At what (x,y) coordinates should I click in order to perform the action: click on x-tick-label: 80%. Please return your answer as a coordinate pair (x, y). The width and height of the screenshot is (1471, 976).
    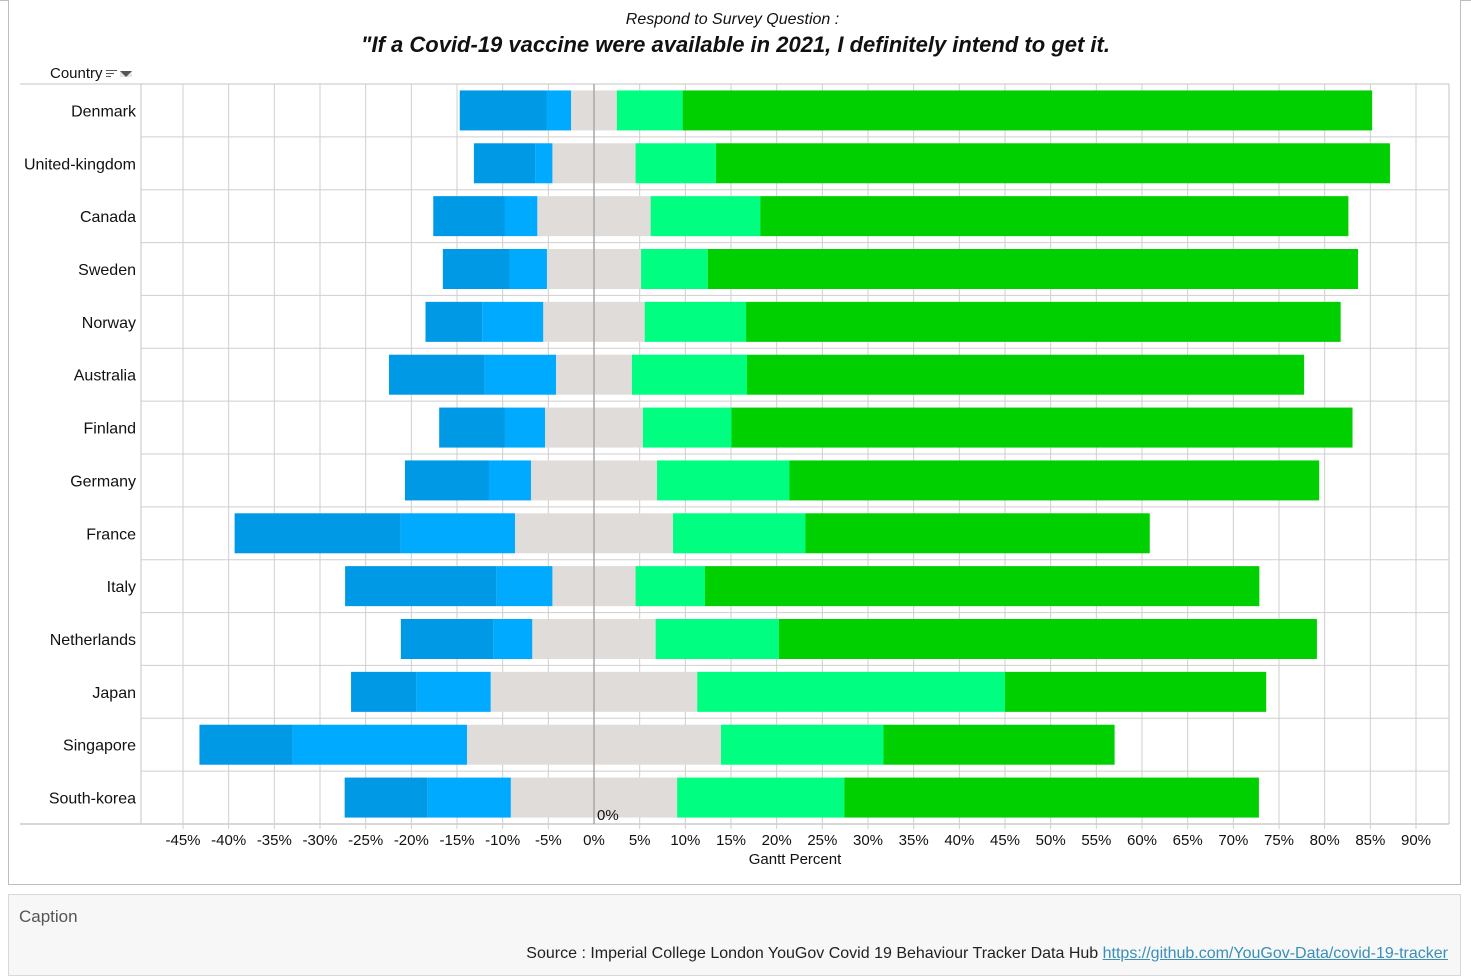
    Looking at the image, I should click on (1325, 840).